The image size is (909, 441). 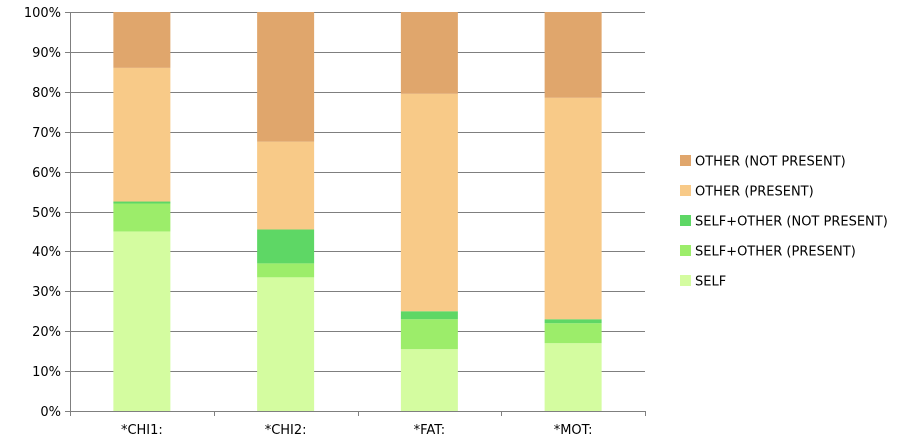 I want to click on legend-label: OTHER (NOT PRESENT), so click(x=770, y=162).